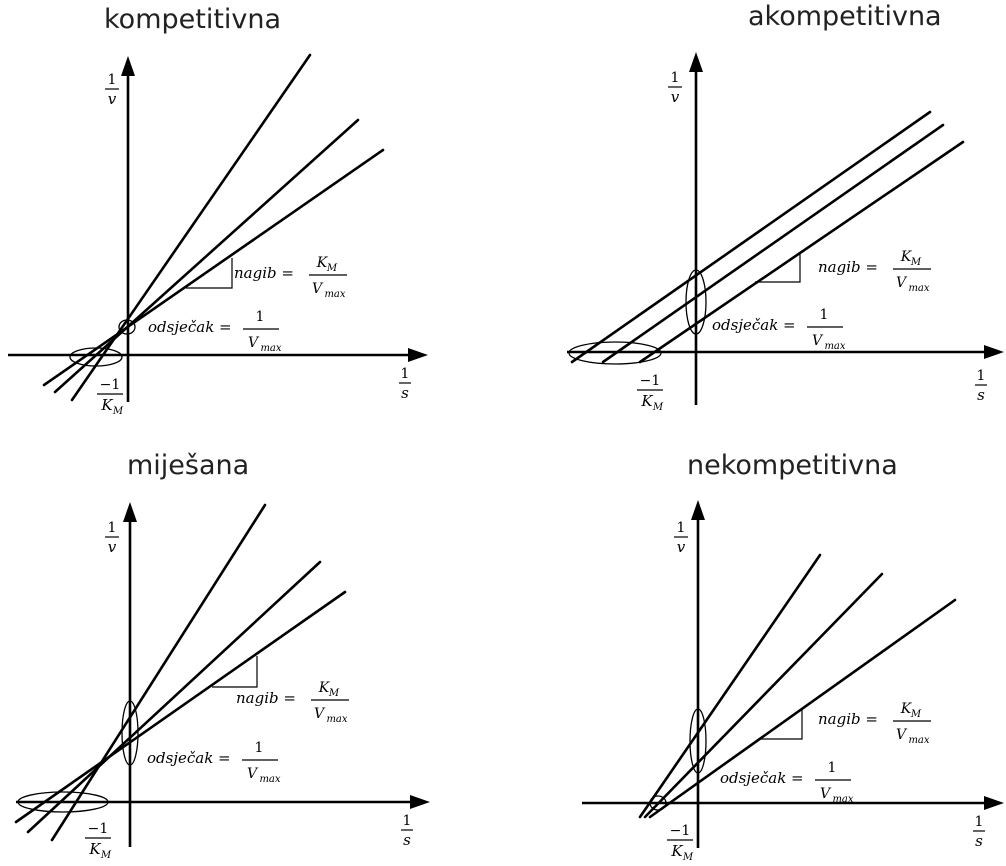 This screenshot has width=1006, height=866. I want to click on panel-title-akompetitivna: akompetitivna, so click(845, 16).